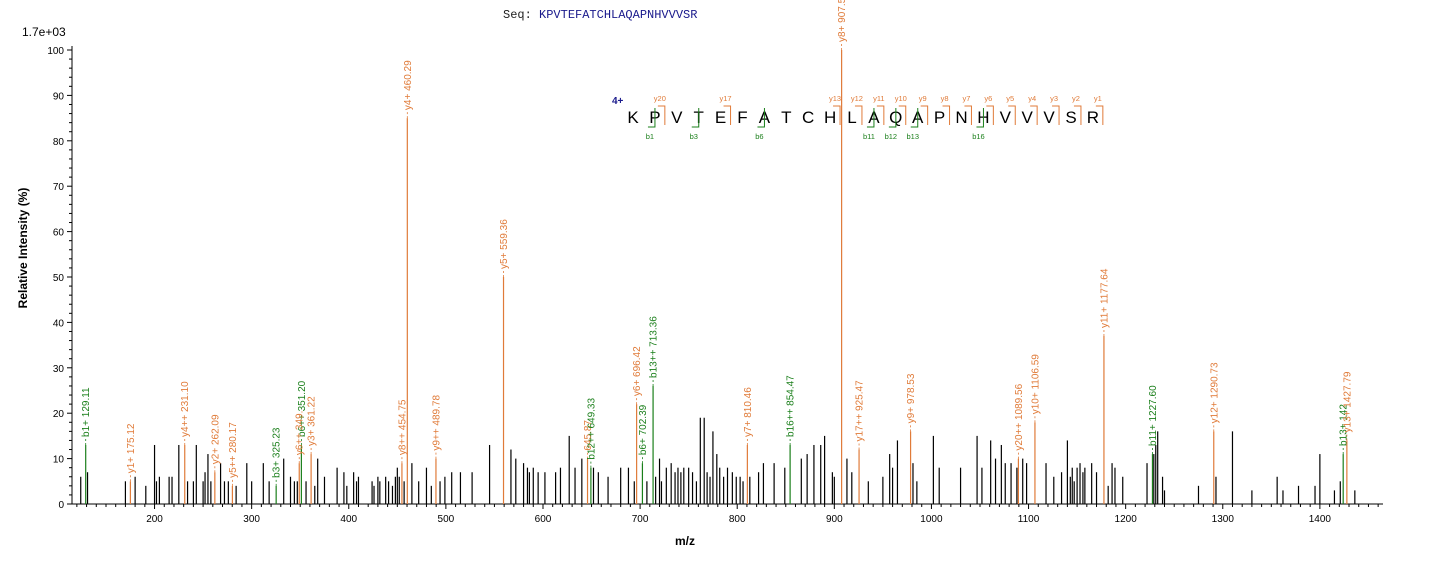  Describe the element at coordinates (961, 117) in the screenshot. I see `residue: N` at that location.